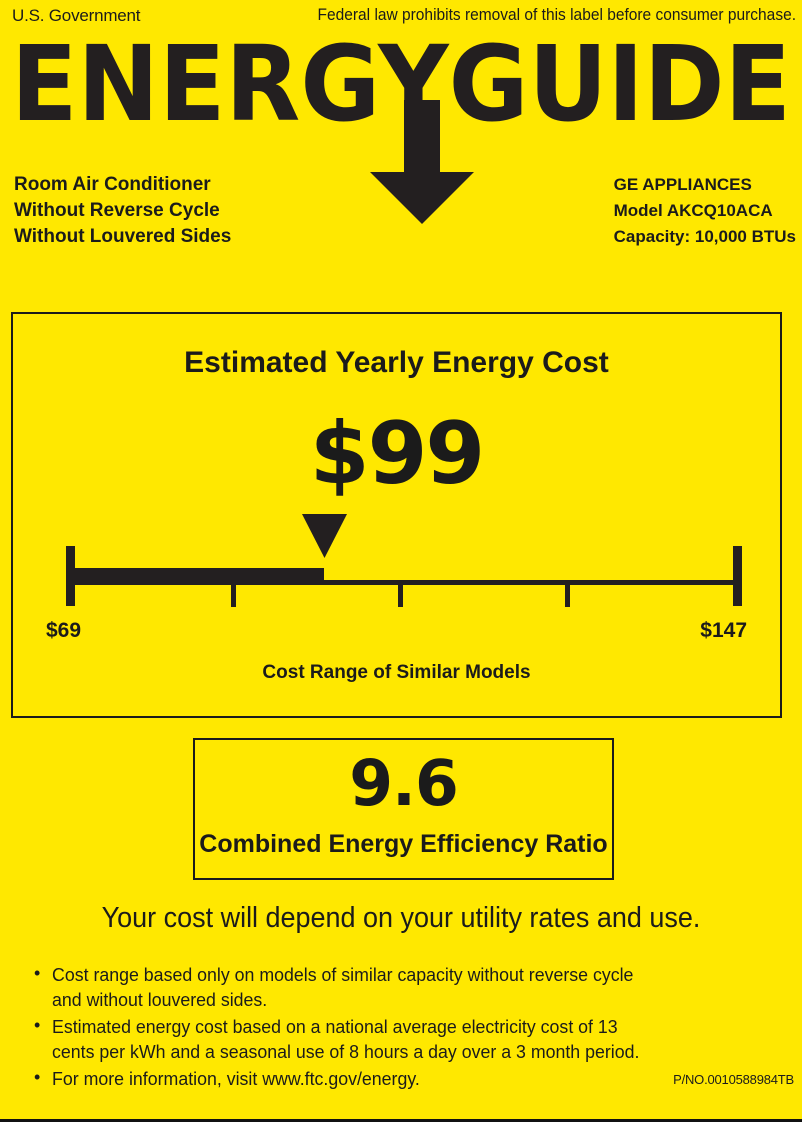 The height and width of the screenshot is (1122, 802). I want to click on product-type-line-1: Room Air Conditioner, so click(112, 184).